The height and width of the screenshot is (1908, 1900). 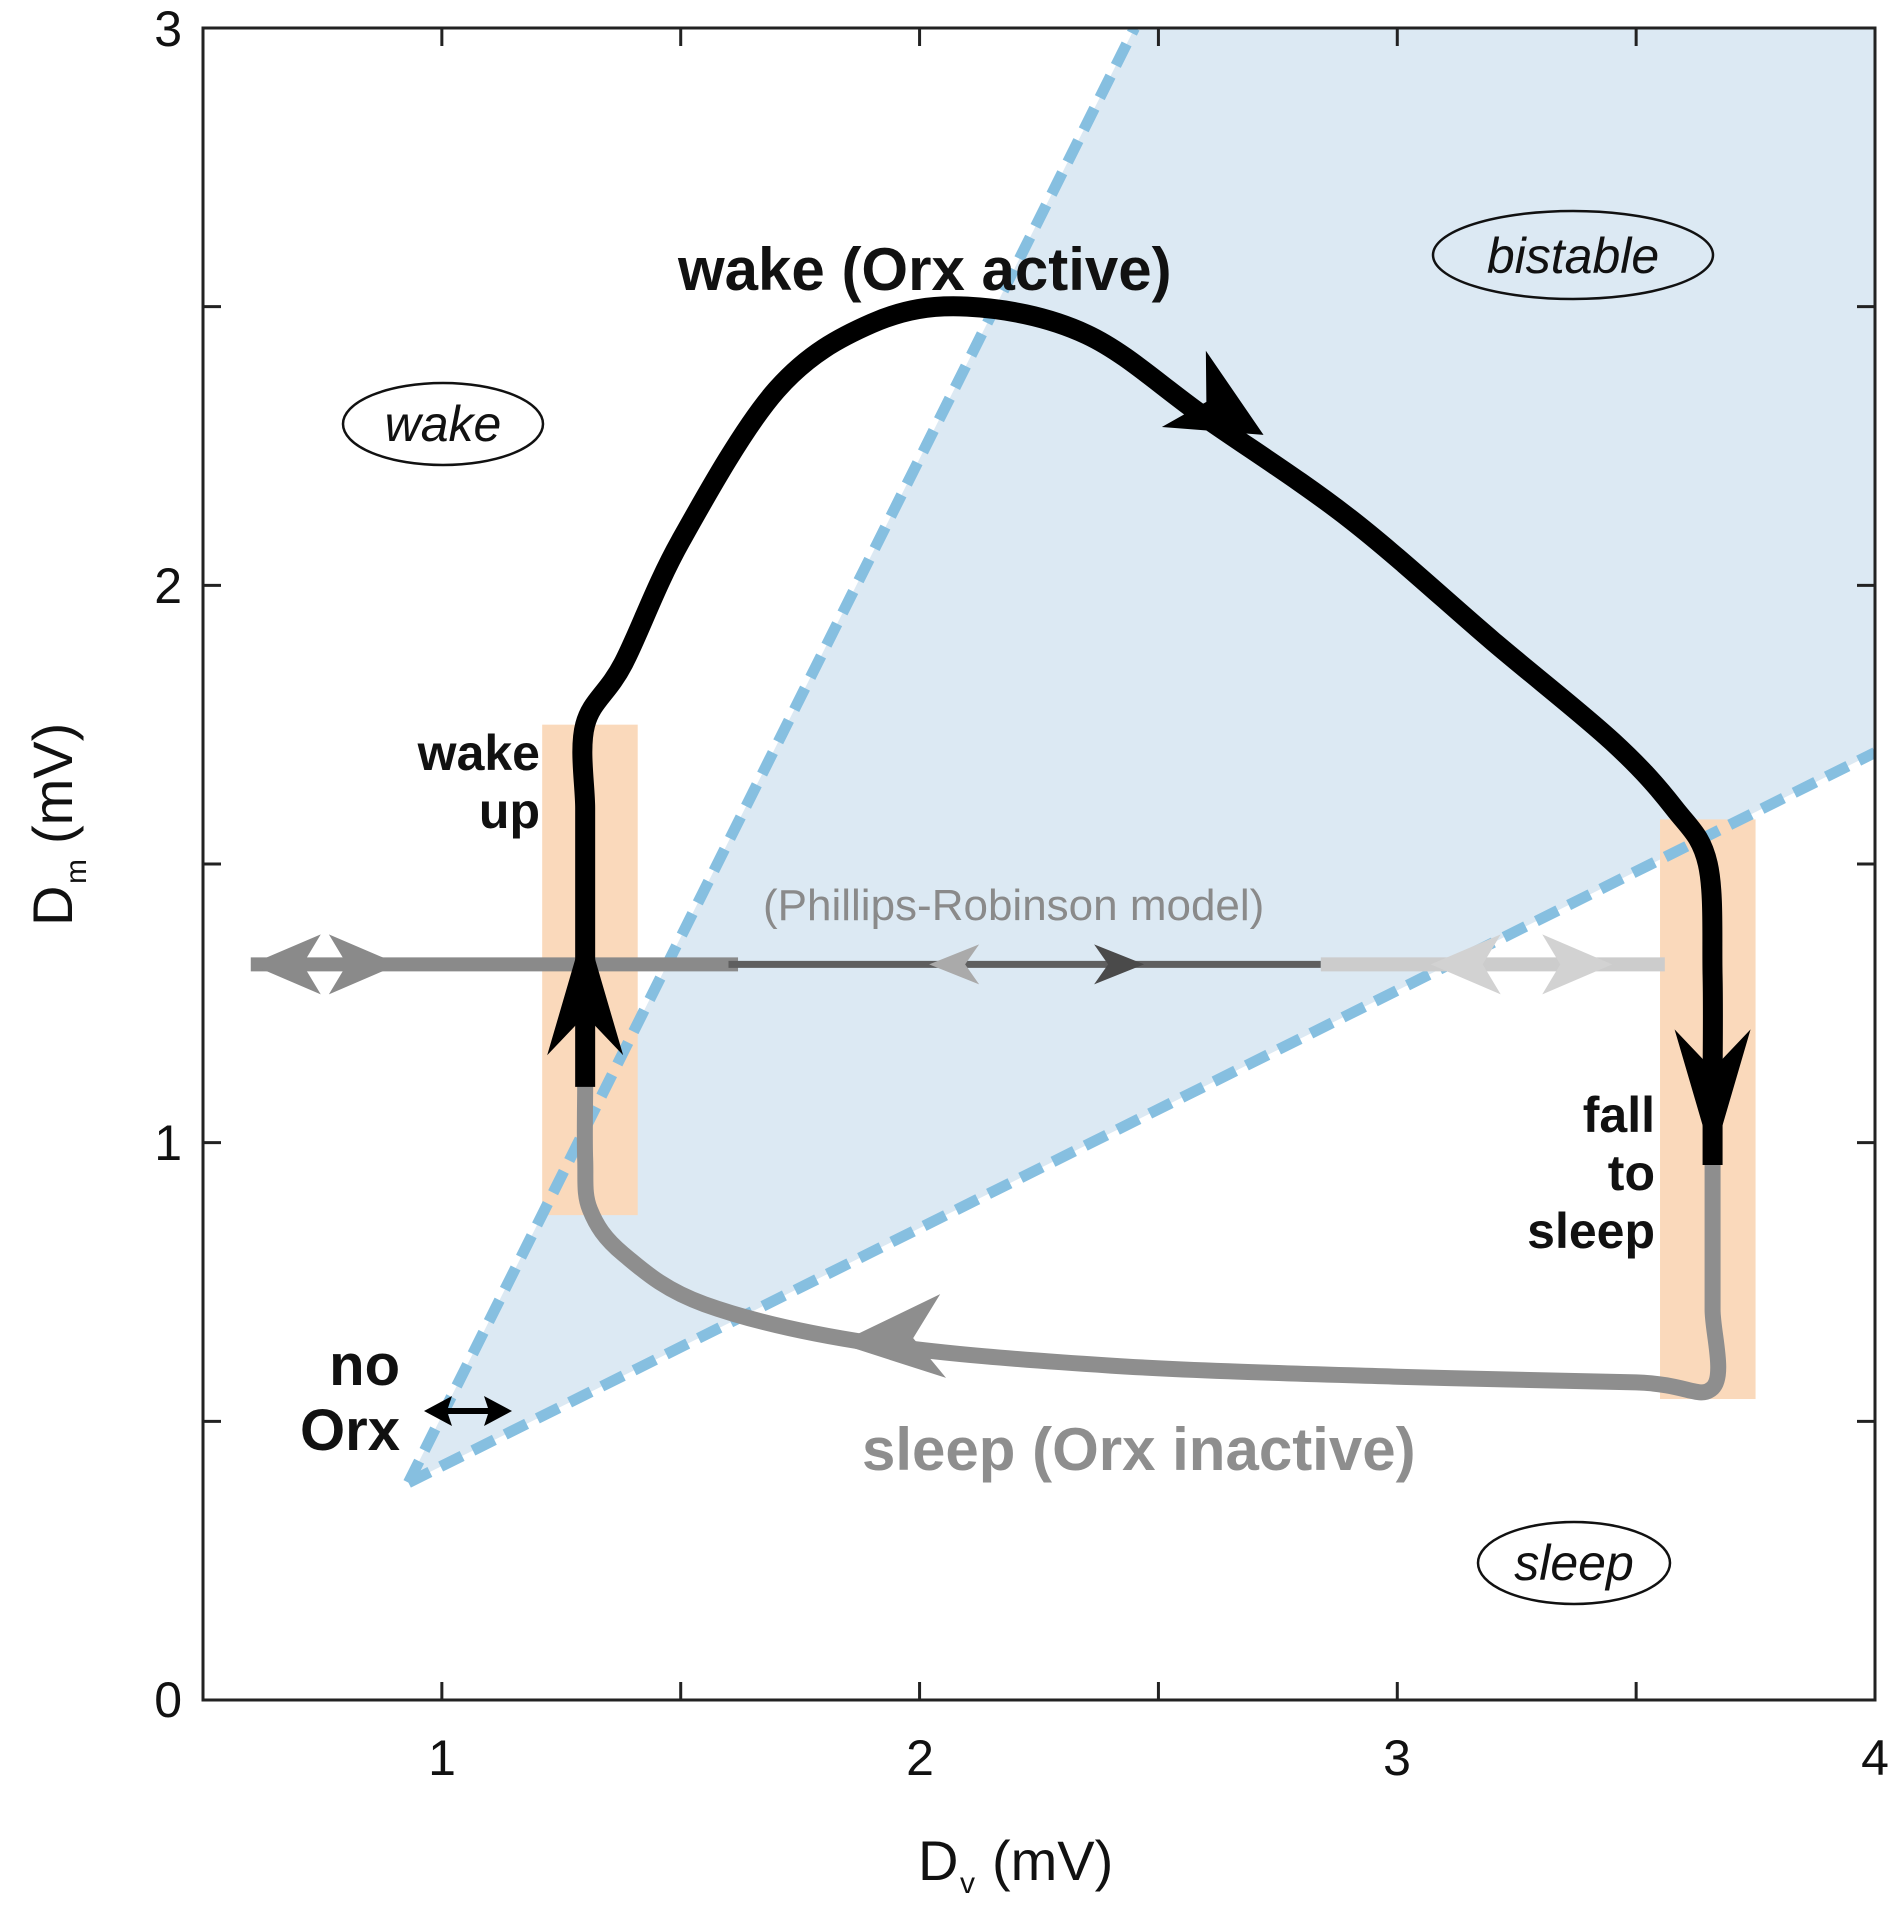 What do you see at coordinates (1052, 1860) in the screenshot?
I see `x-axis-unit: (mV)` at bounding box center [1052, 1860].